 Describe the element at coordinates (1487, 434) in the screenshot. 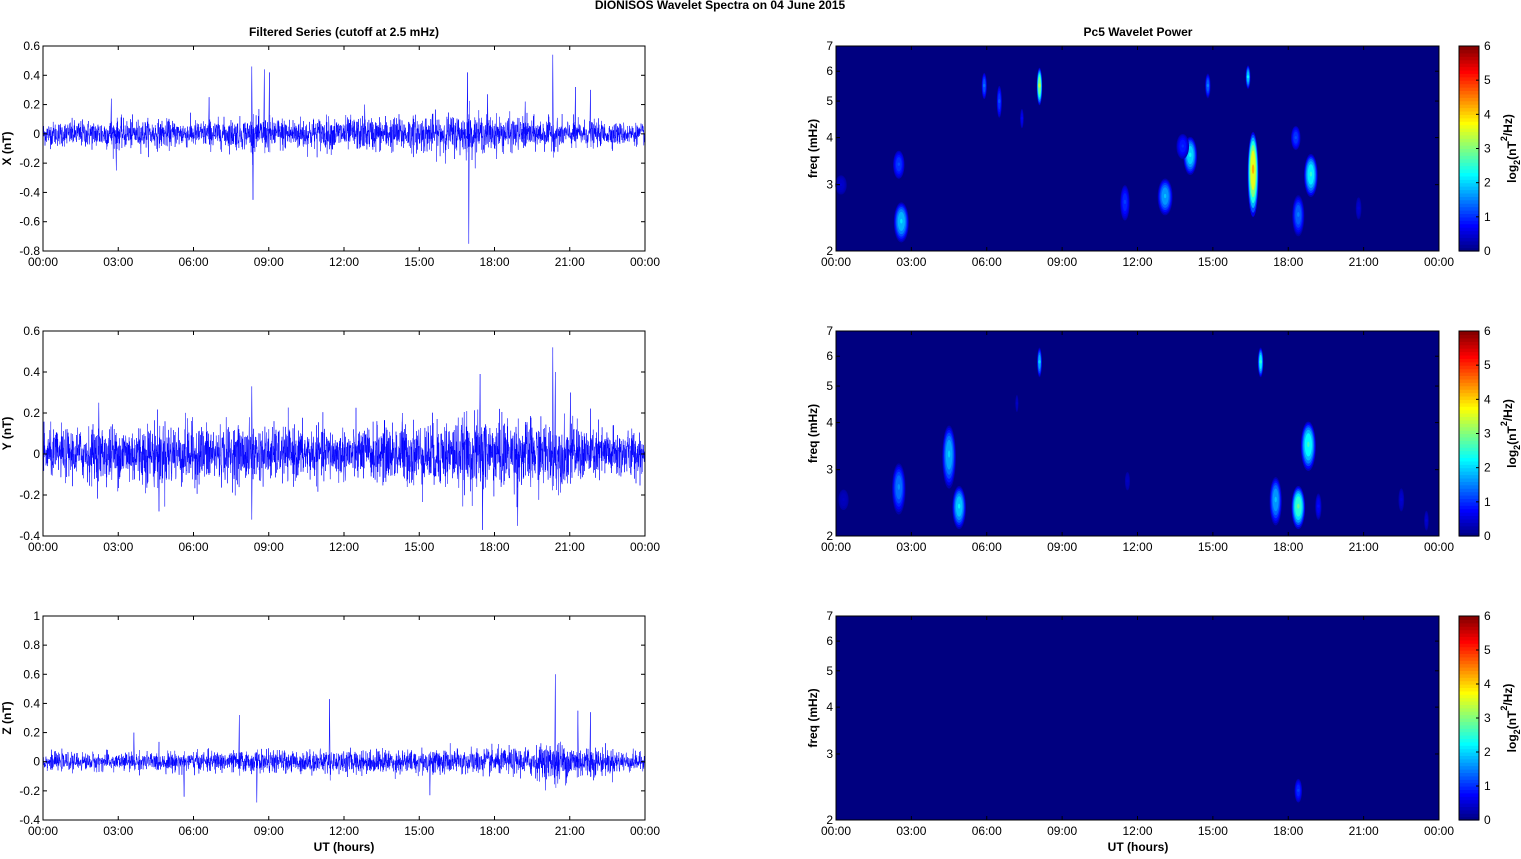

I see `colorbar-tick-label: 3` at that location.